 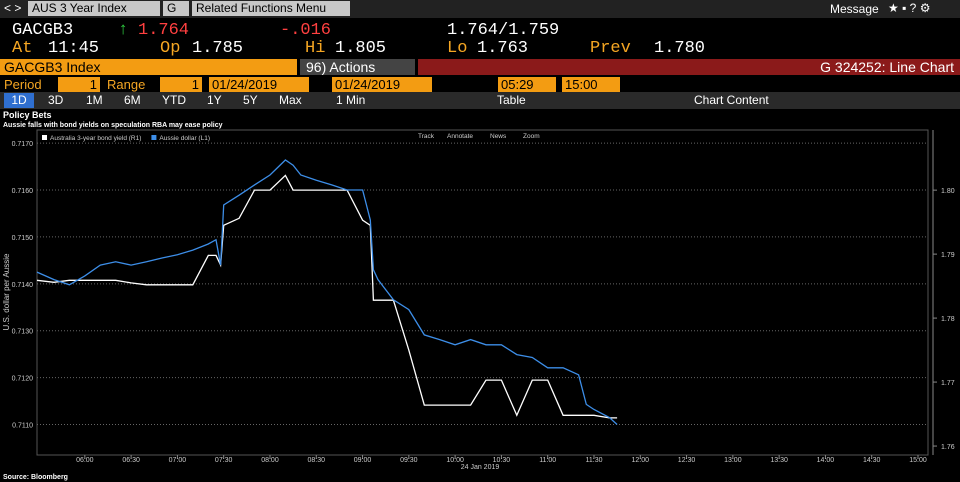 I want to click on button: 6M, so click(x=132, y=100).